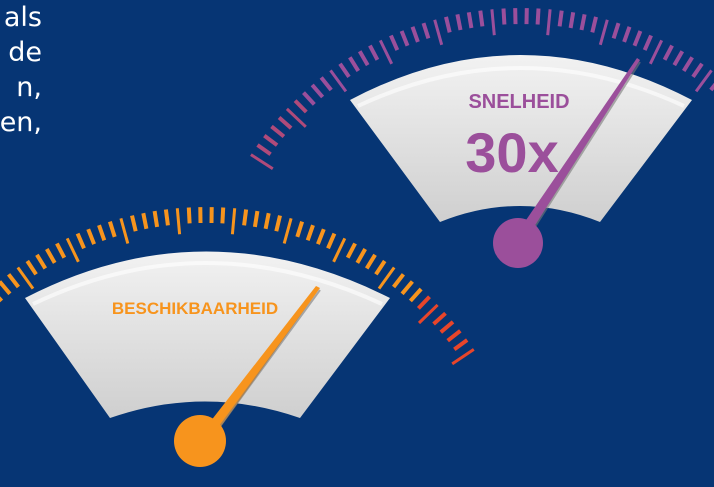 This screenshot has width=714, height=487. Describe the element at coordinates (22, 17) in the screenshot. I see `text-line: als` at that location.